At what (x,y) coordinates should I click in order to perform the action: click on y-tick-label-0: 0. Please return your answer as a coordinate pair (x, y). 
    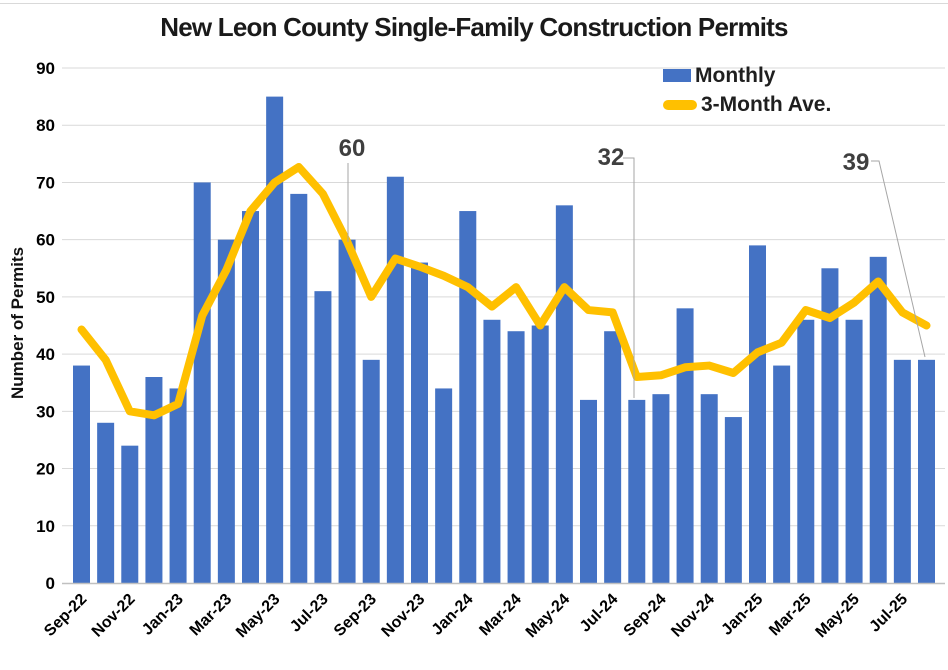
    Looking at the image, I should click on (50, 583).